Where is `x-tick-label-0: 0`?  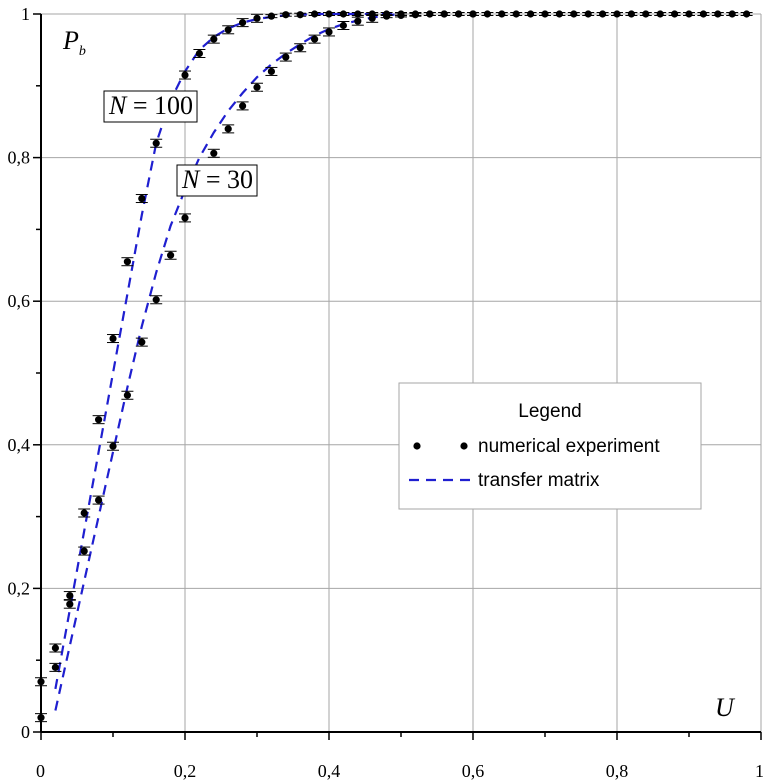 x-tick-label-0: 0 is located at coordinates (40, 771).